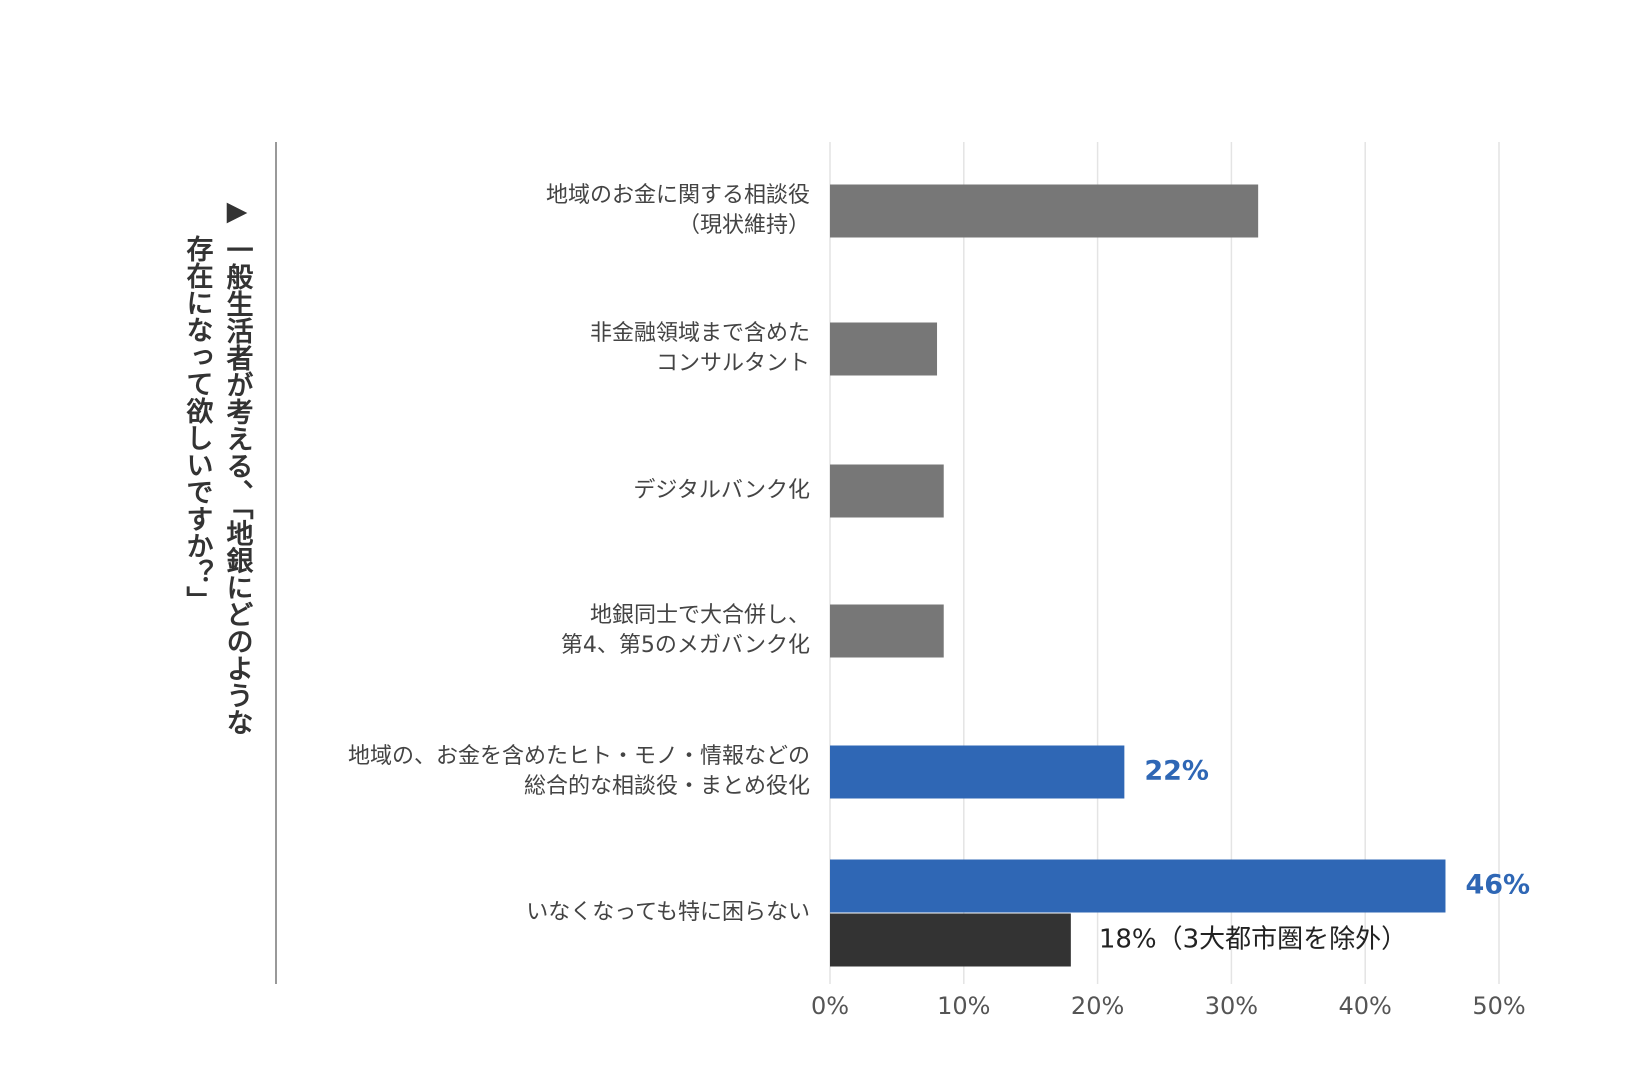  I want to click on x-tick-label: 0%, so click(830, 1006).